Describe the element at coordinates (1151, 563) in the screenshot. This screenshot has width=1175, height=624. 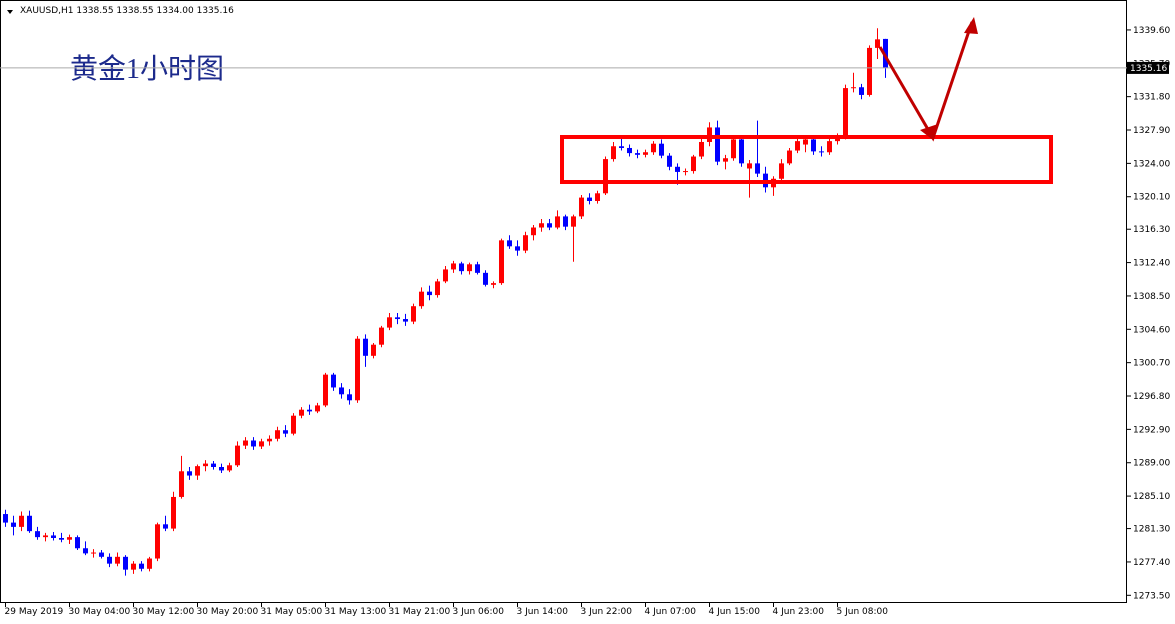
I see `y-tick-label: 1277.40` at that location.